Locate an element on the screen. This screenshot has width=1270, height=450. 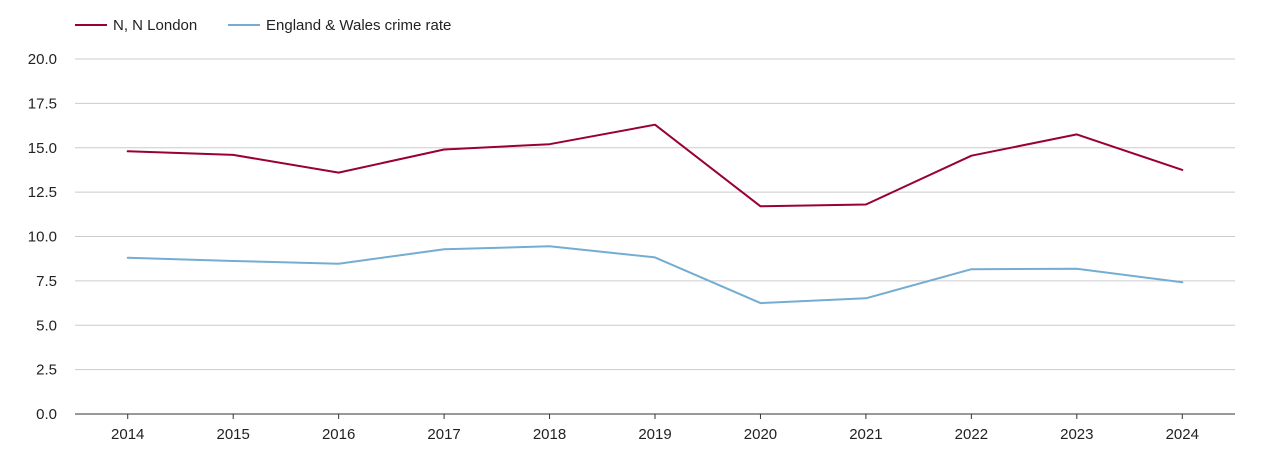
legend-label-england-wales: England & Wales crime rate is located at coordinates (358, 25).